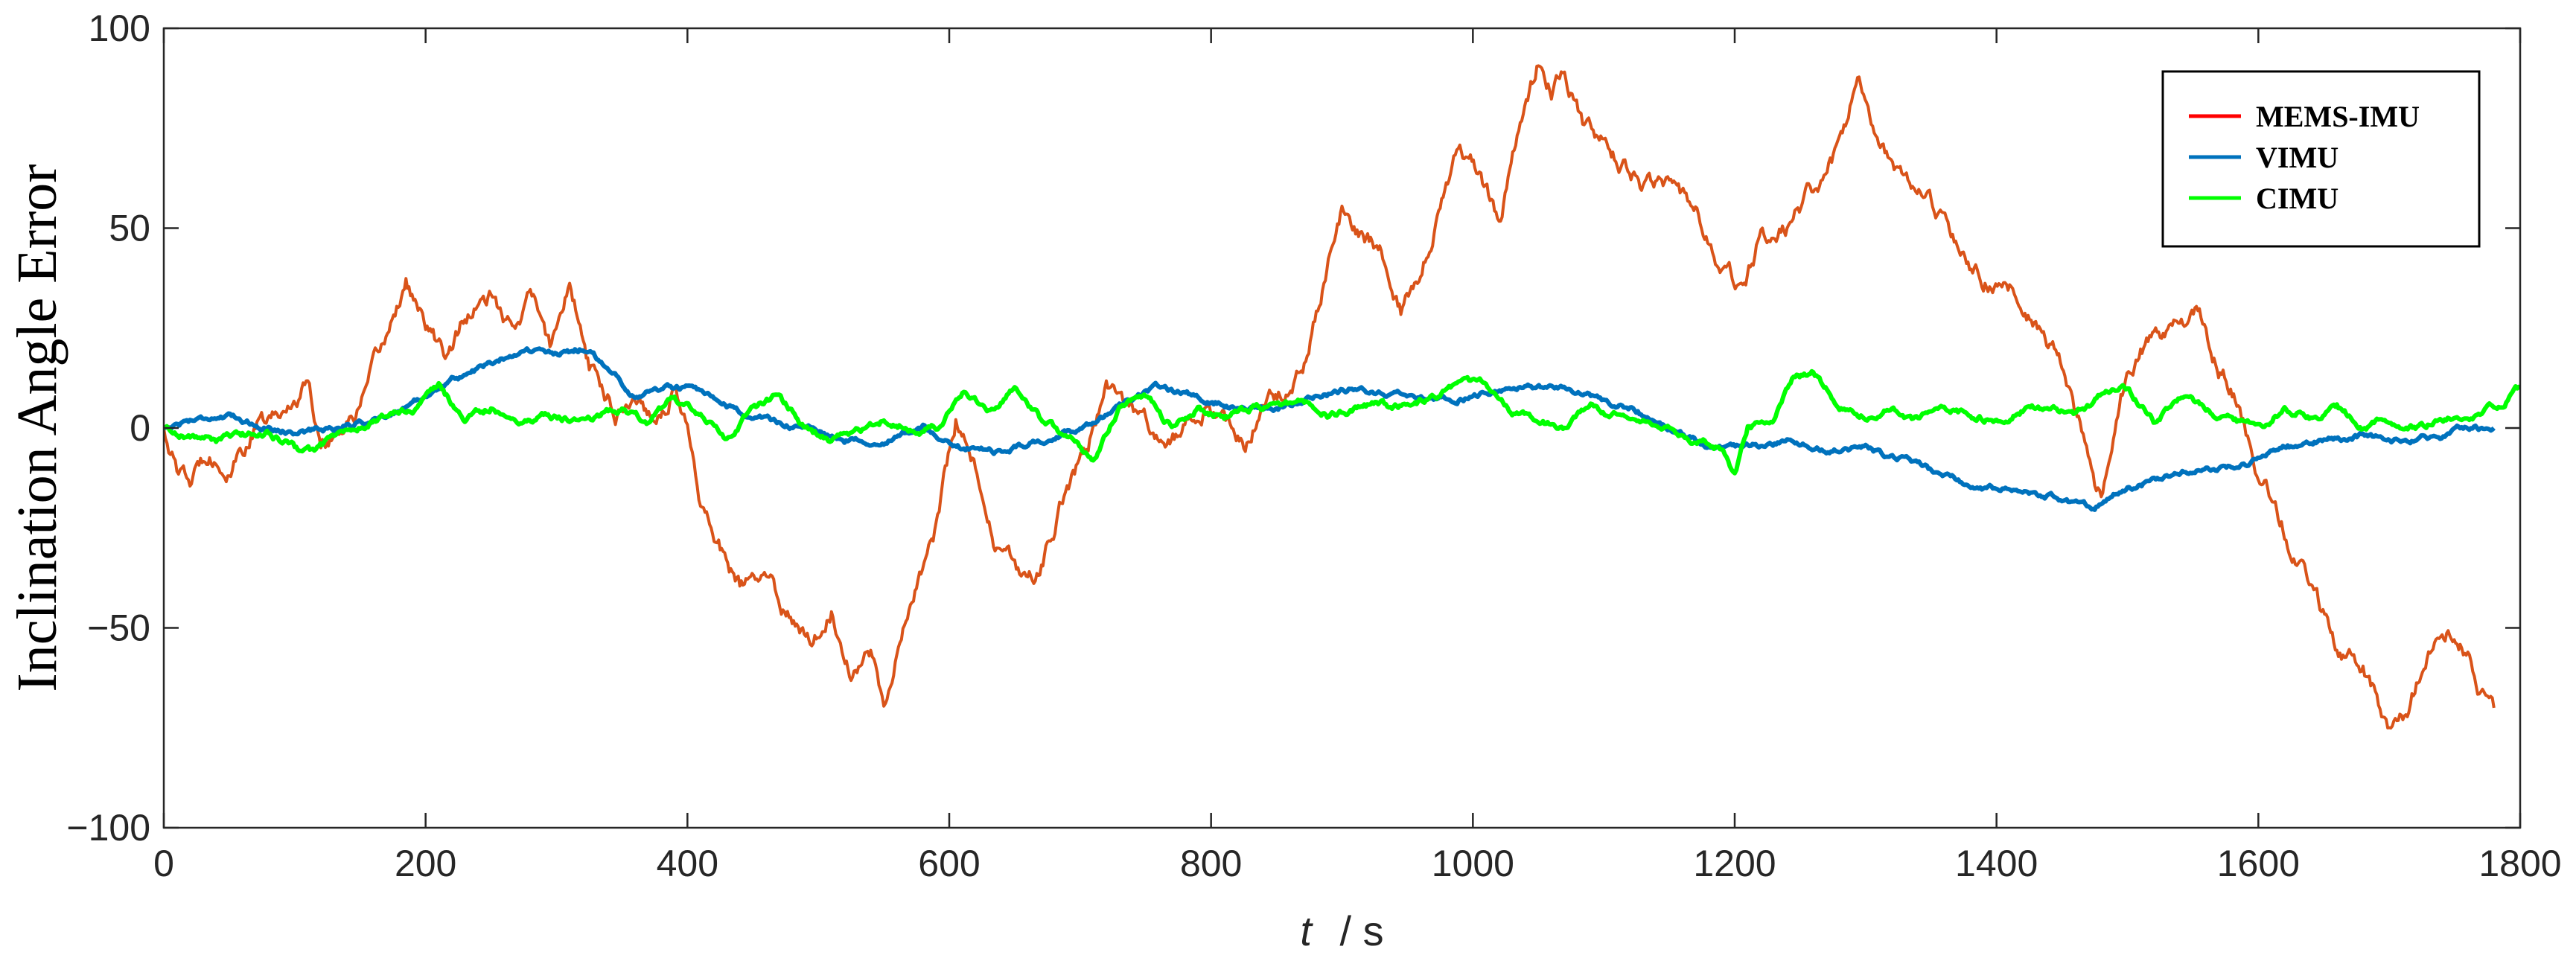 The width and height of the screenshot is (2576, 958). I want to click on y-tick-label: 100, so click(119, 28).